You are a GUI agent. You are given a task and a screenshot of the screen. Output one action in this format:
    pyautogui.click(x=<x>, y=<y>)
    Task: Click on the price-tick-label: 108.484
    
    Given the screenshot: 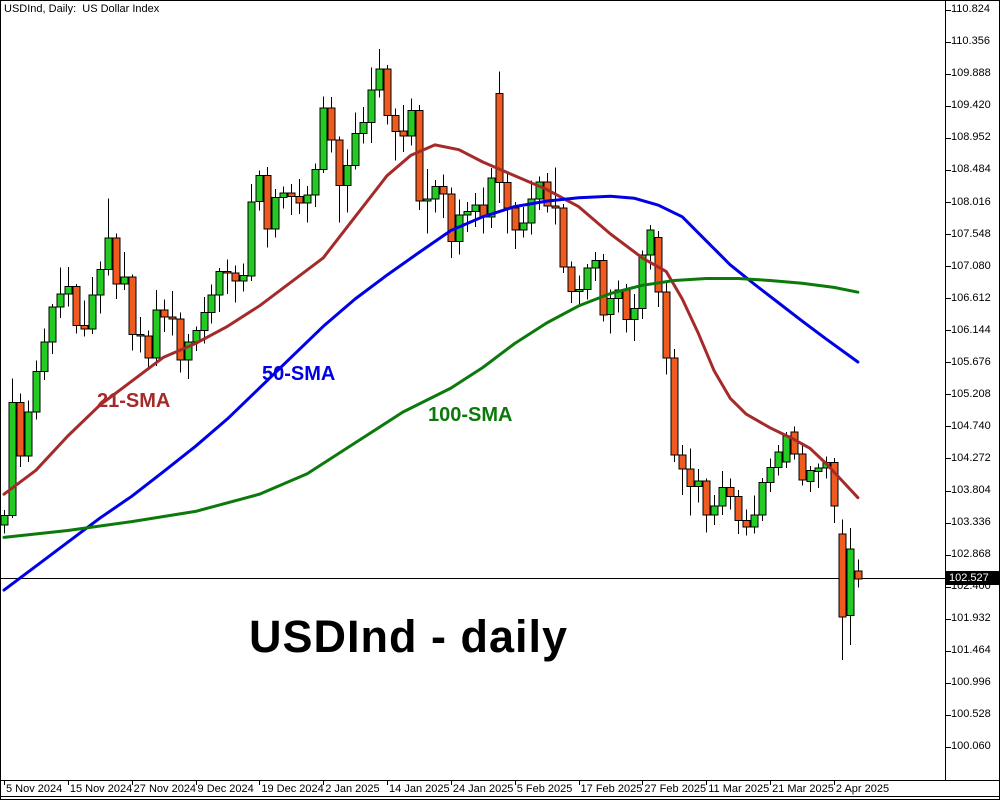 What is the action you would take?
    pyautogui.click(x=971, y=169)
    